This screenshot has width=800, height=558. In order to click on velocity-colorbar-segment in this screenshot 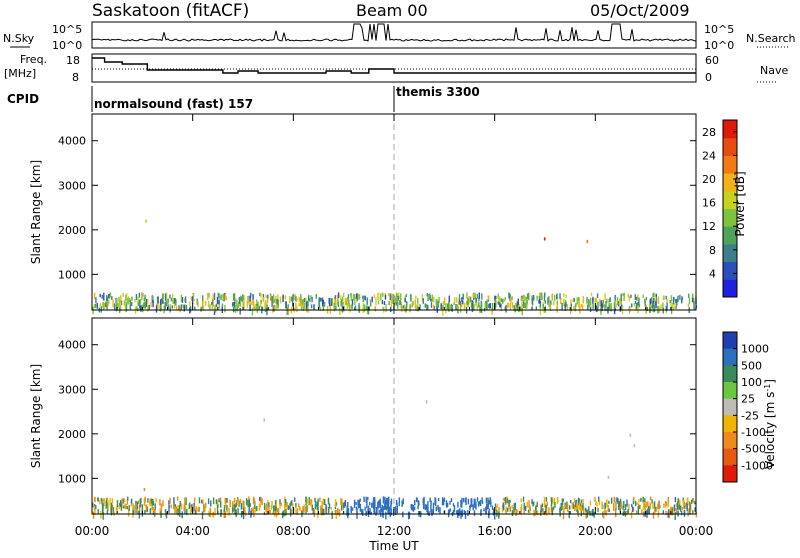, I will do `click(730, 341)`.